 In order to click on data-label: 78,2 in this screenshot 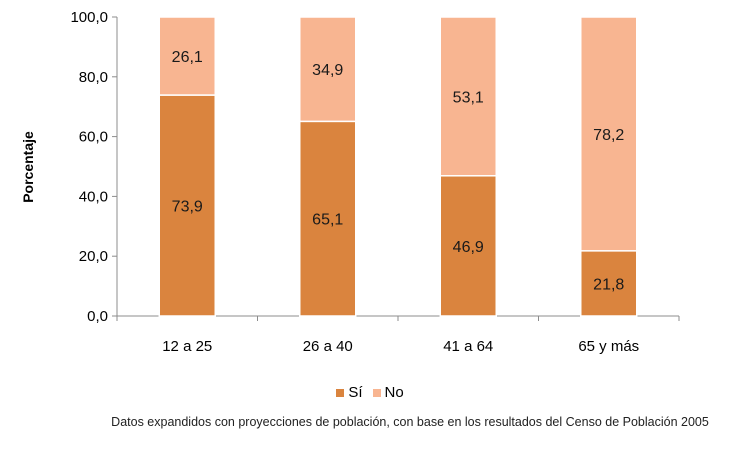, I will do `click(608, 135)`.